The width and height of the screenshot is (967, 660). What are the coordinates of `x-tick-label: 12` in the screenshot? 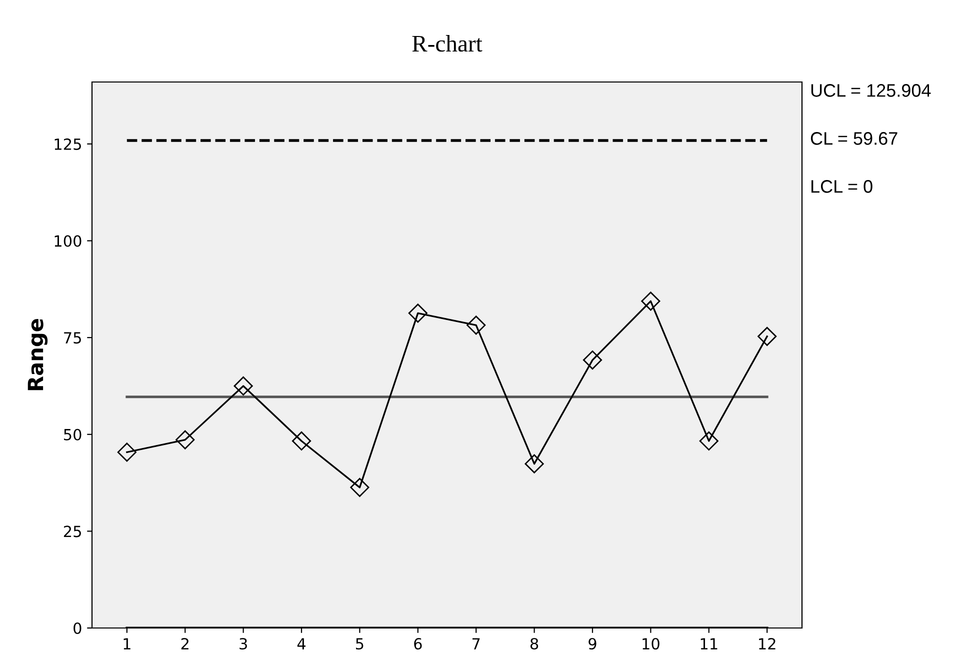 It's located at (767, 644).